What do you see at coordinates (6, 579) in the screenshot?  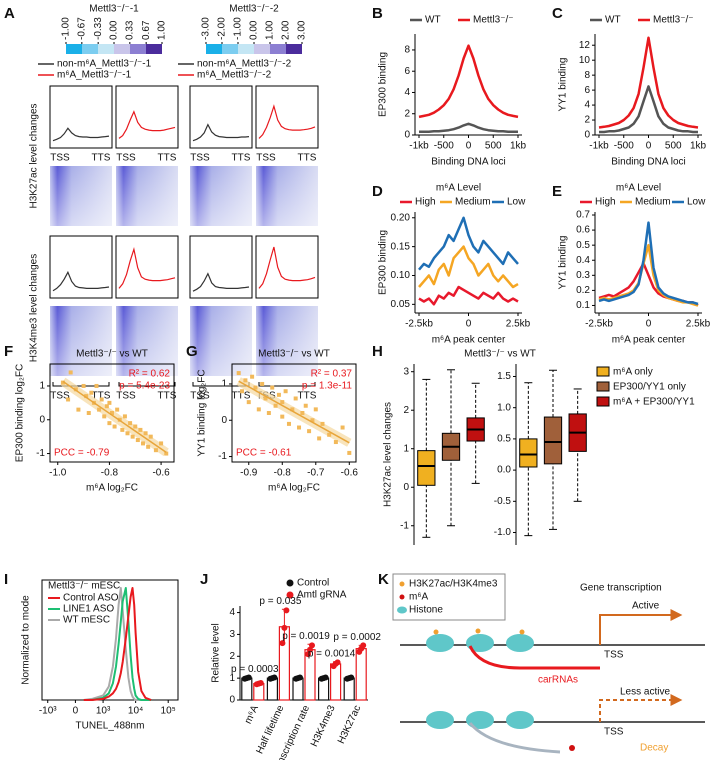 I see `panel-label: I` at bounding box center [6, 579].